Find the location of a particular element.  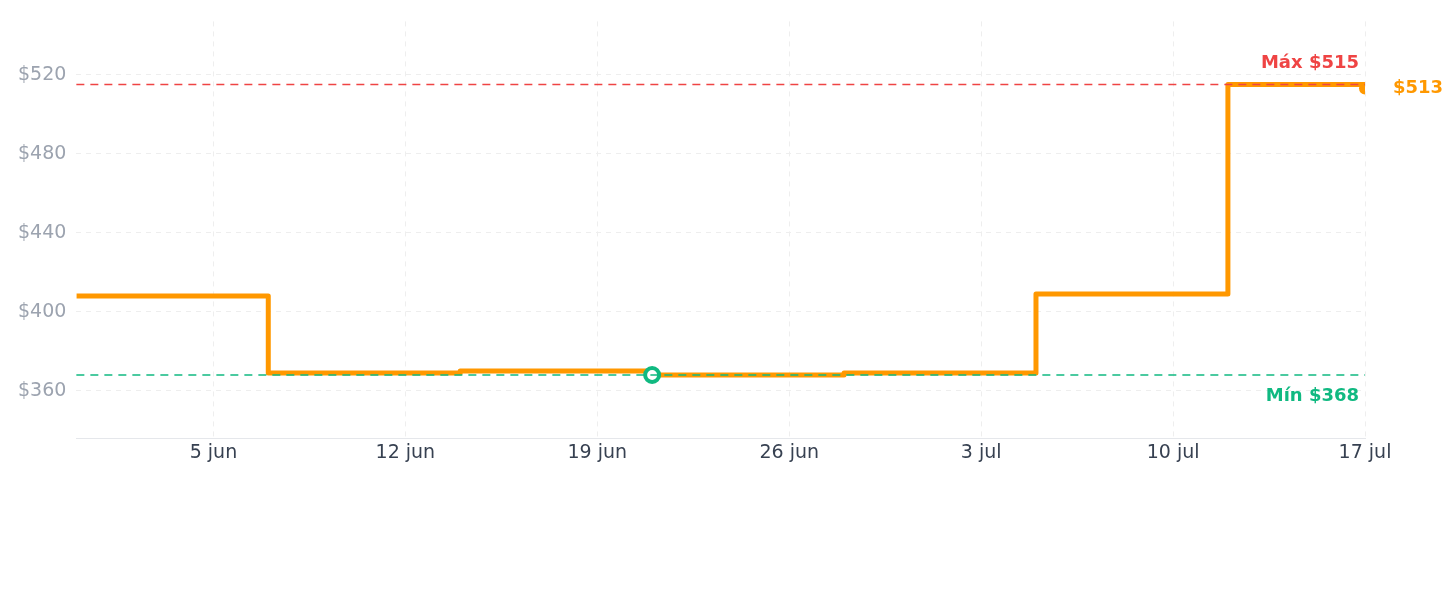

x-tick-label: 19 jun is located at coordinates (597, 450).